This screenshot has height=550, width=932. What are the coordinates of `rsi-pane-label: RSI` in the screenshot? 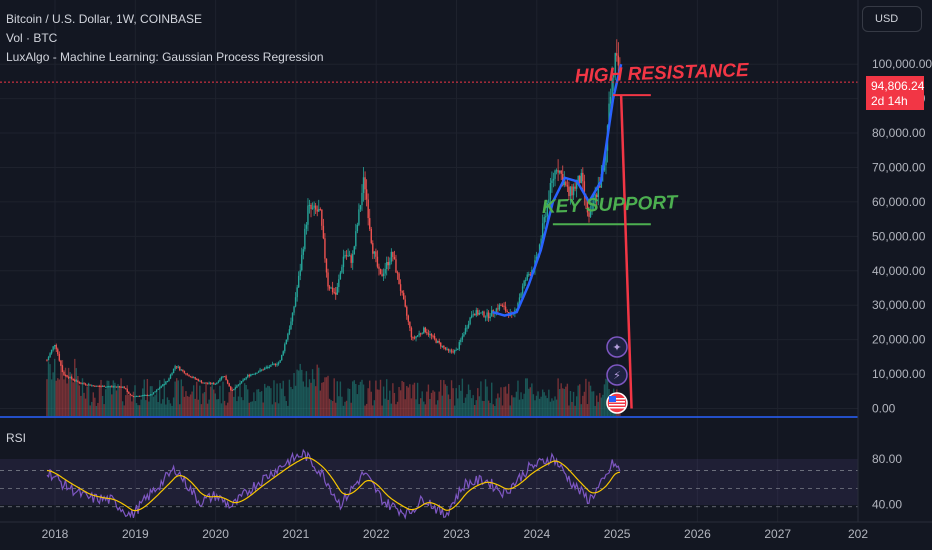 It's located at (16, 438).